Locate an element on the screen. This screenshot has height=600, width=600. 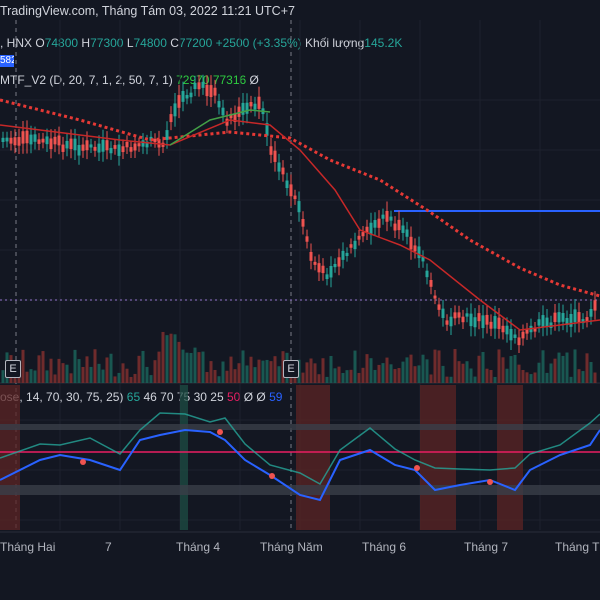
event-marker-2: E is located at coordinates (291, 369).